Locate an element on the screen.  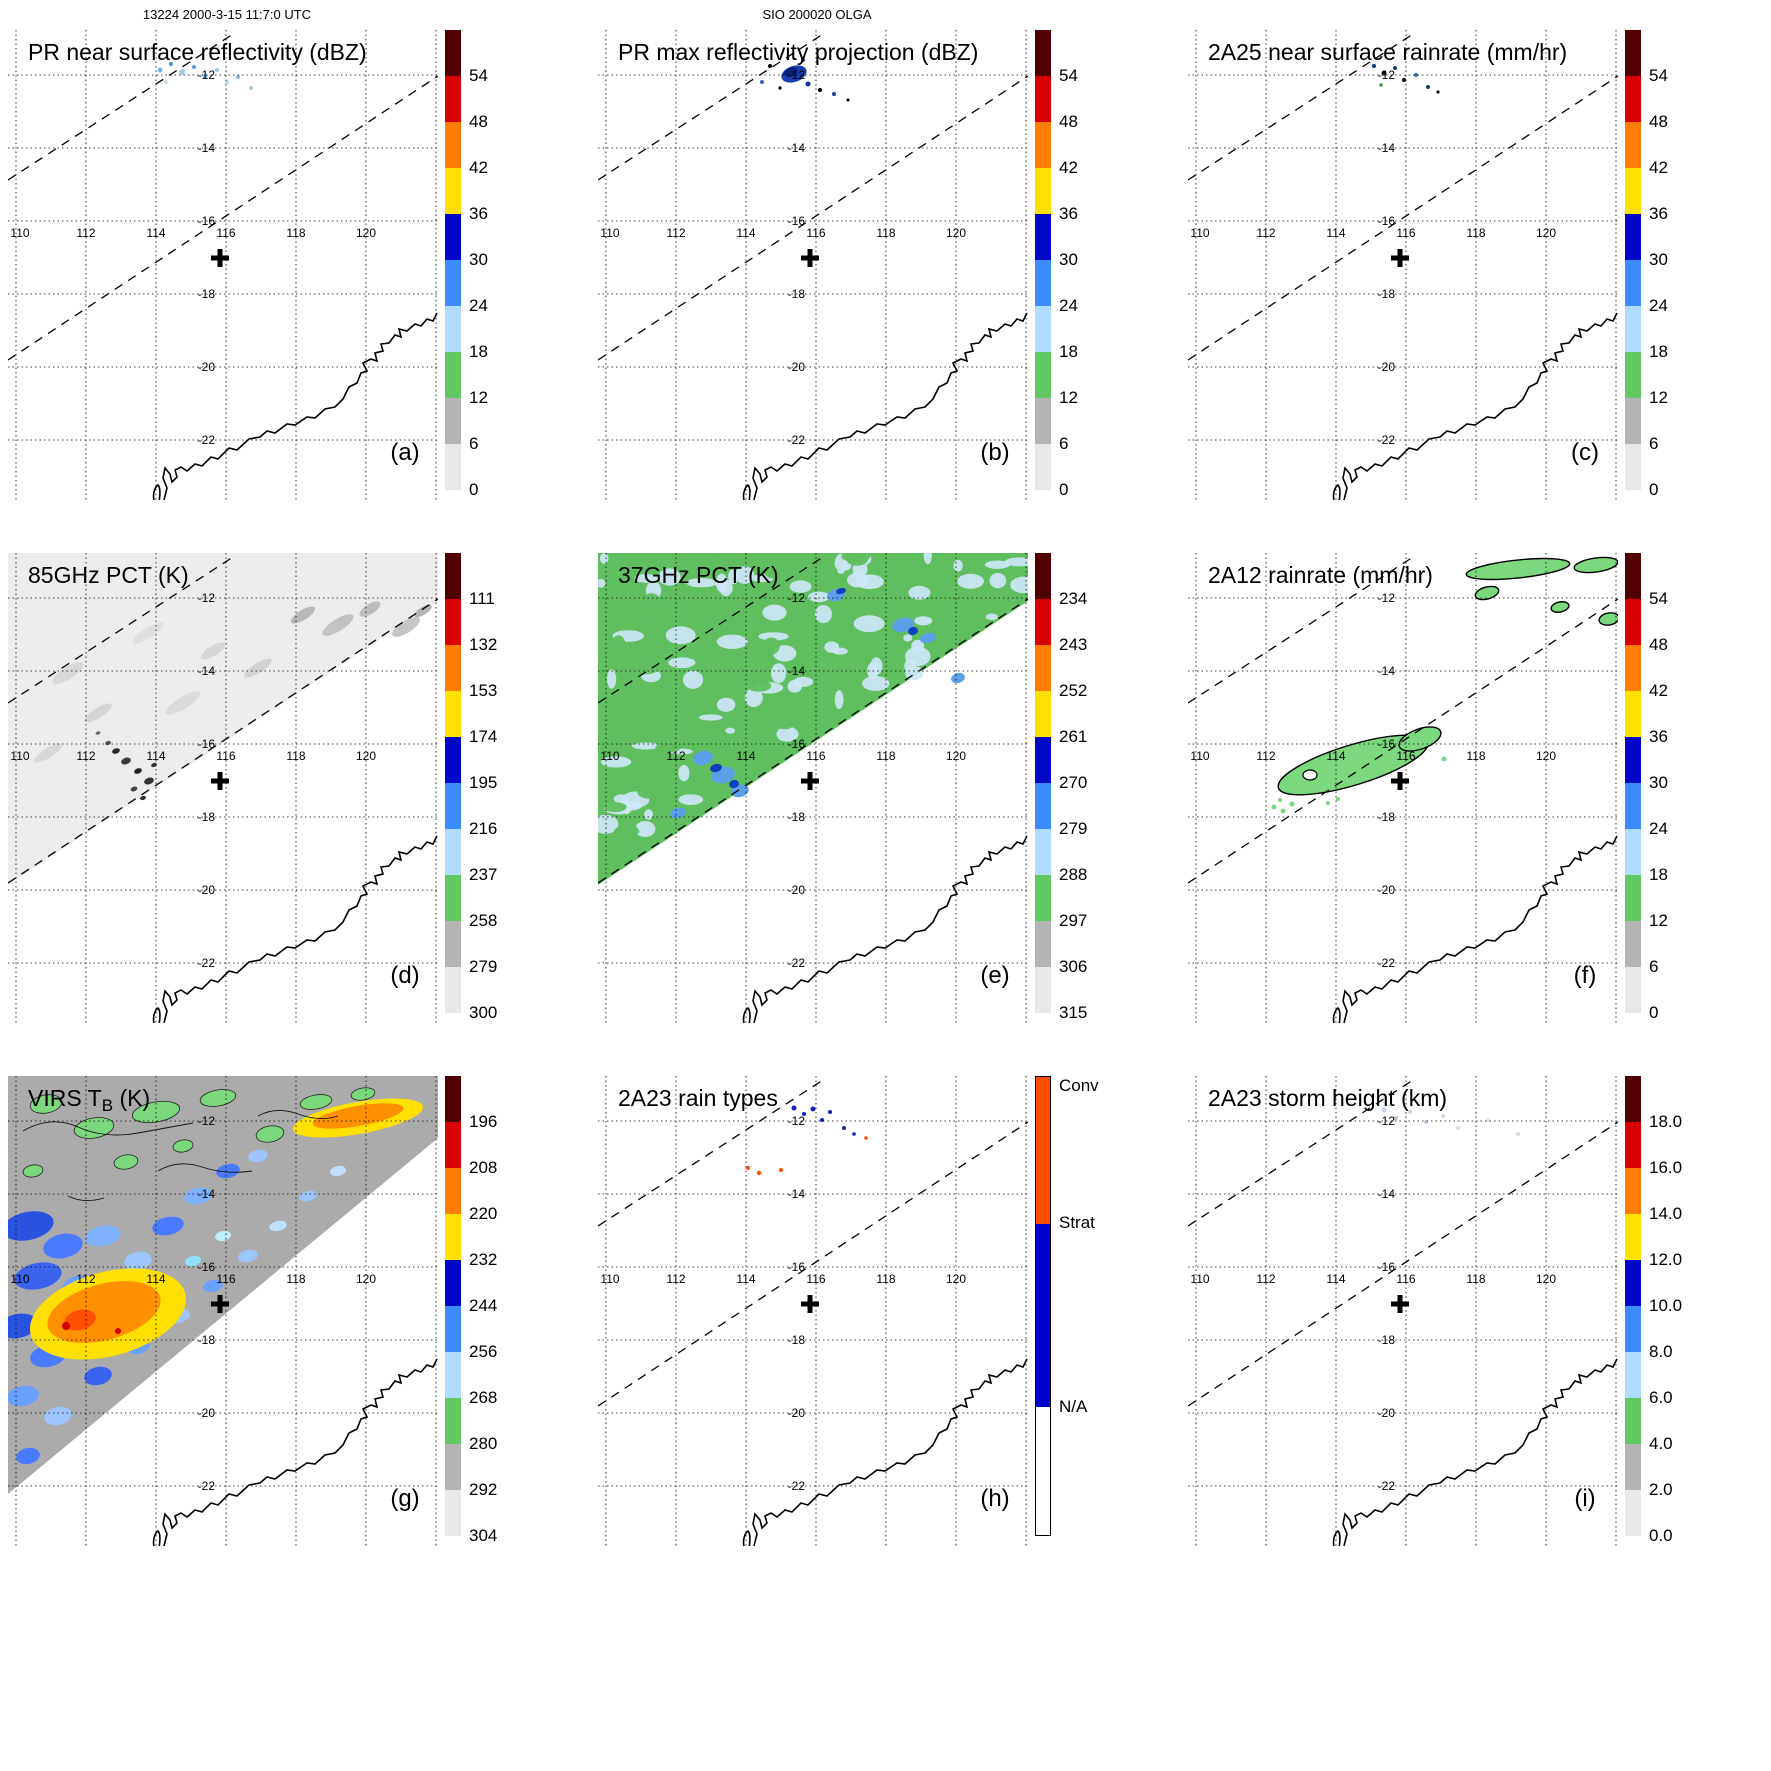
panel-letter: (b) is located at coordinates (994, 452).